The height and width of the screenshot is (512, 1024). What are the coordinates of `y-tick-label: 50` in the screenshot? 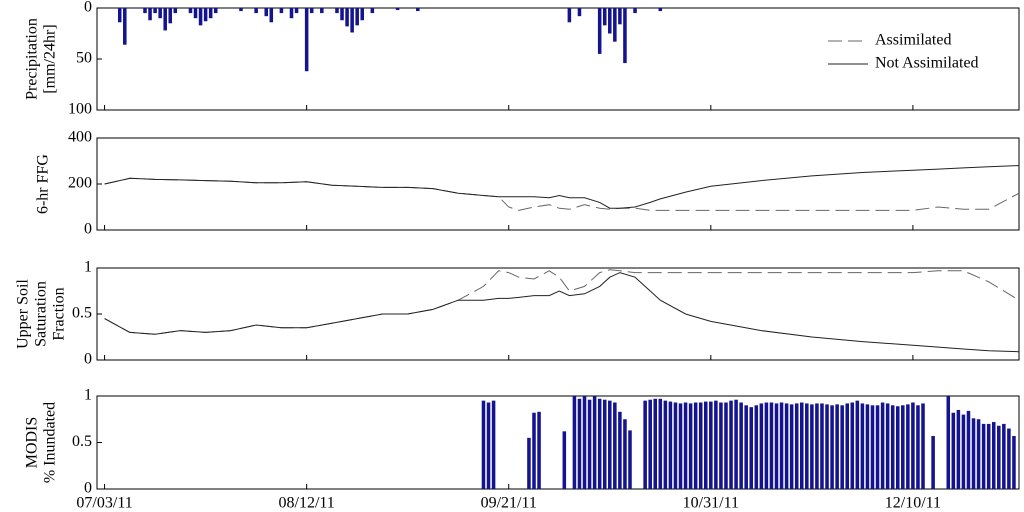 It's located at (84, 58).